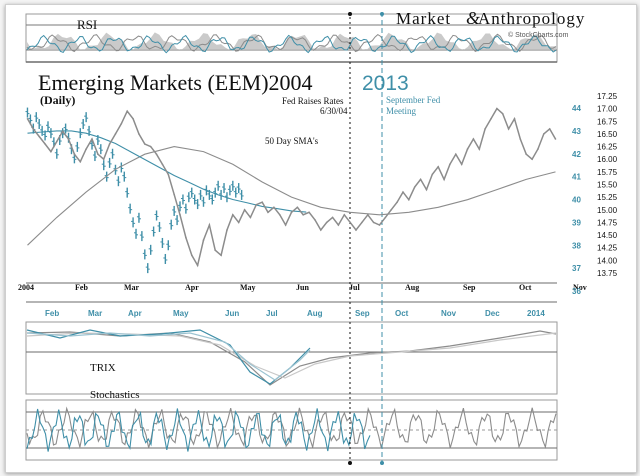  I want to click on y-tick-2013-1: 43, so click(576, 131).